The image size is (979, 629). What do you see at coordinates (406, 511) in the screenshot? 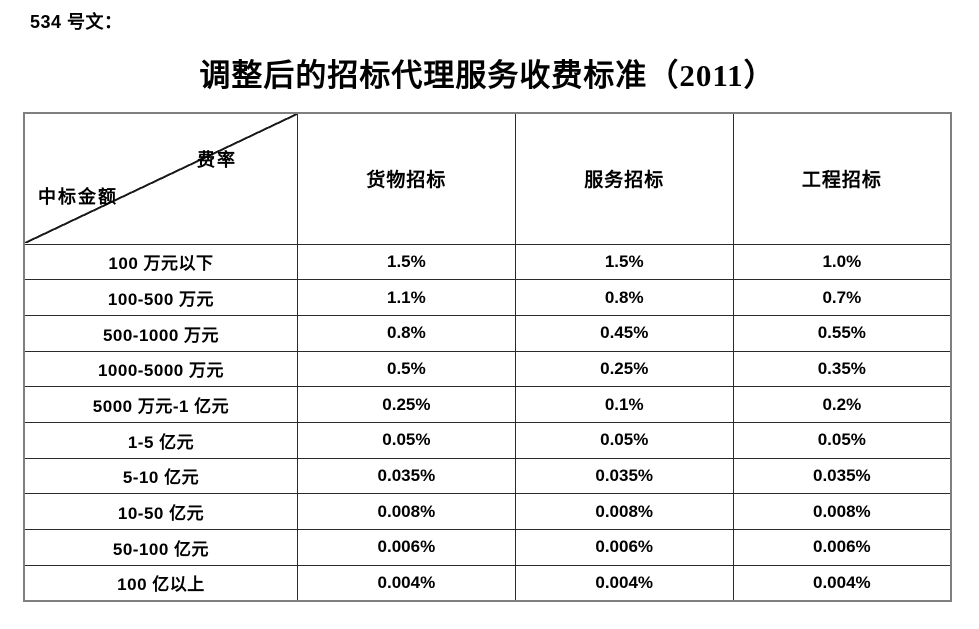
I see `fee-cell-goods: 0.008%` at bounding box center [406, 511].